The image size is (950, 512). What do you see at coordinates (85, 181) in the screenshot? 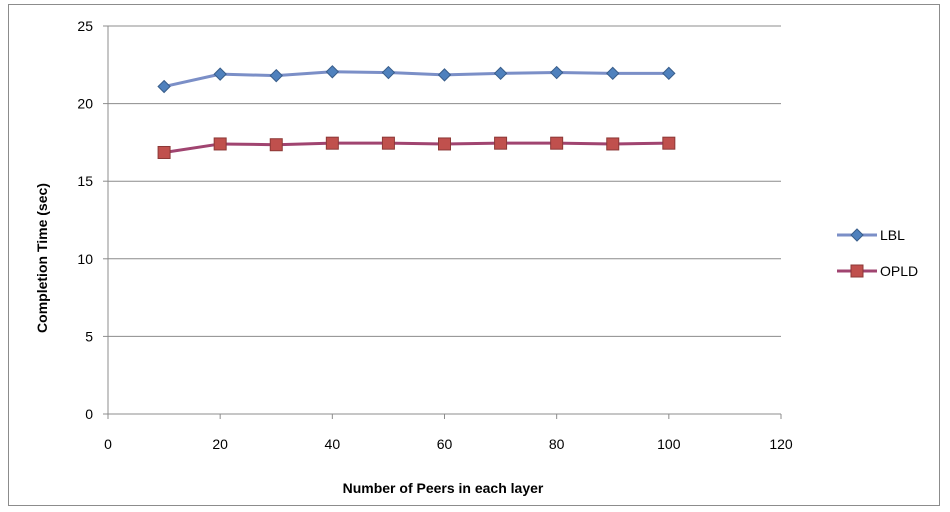
I see `y-tick-label: 15` at bounding box center [85, 181].